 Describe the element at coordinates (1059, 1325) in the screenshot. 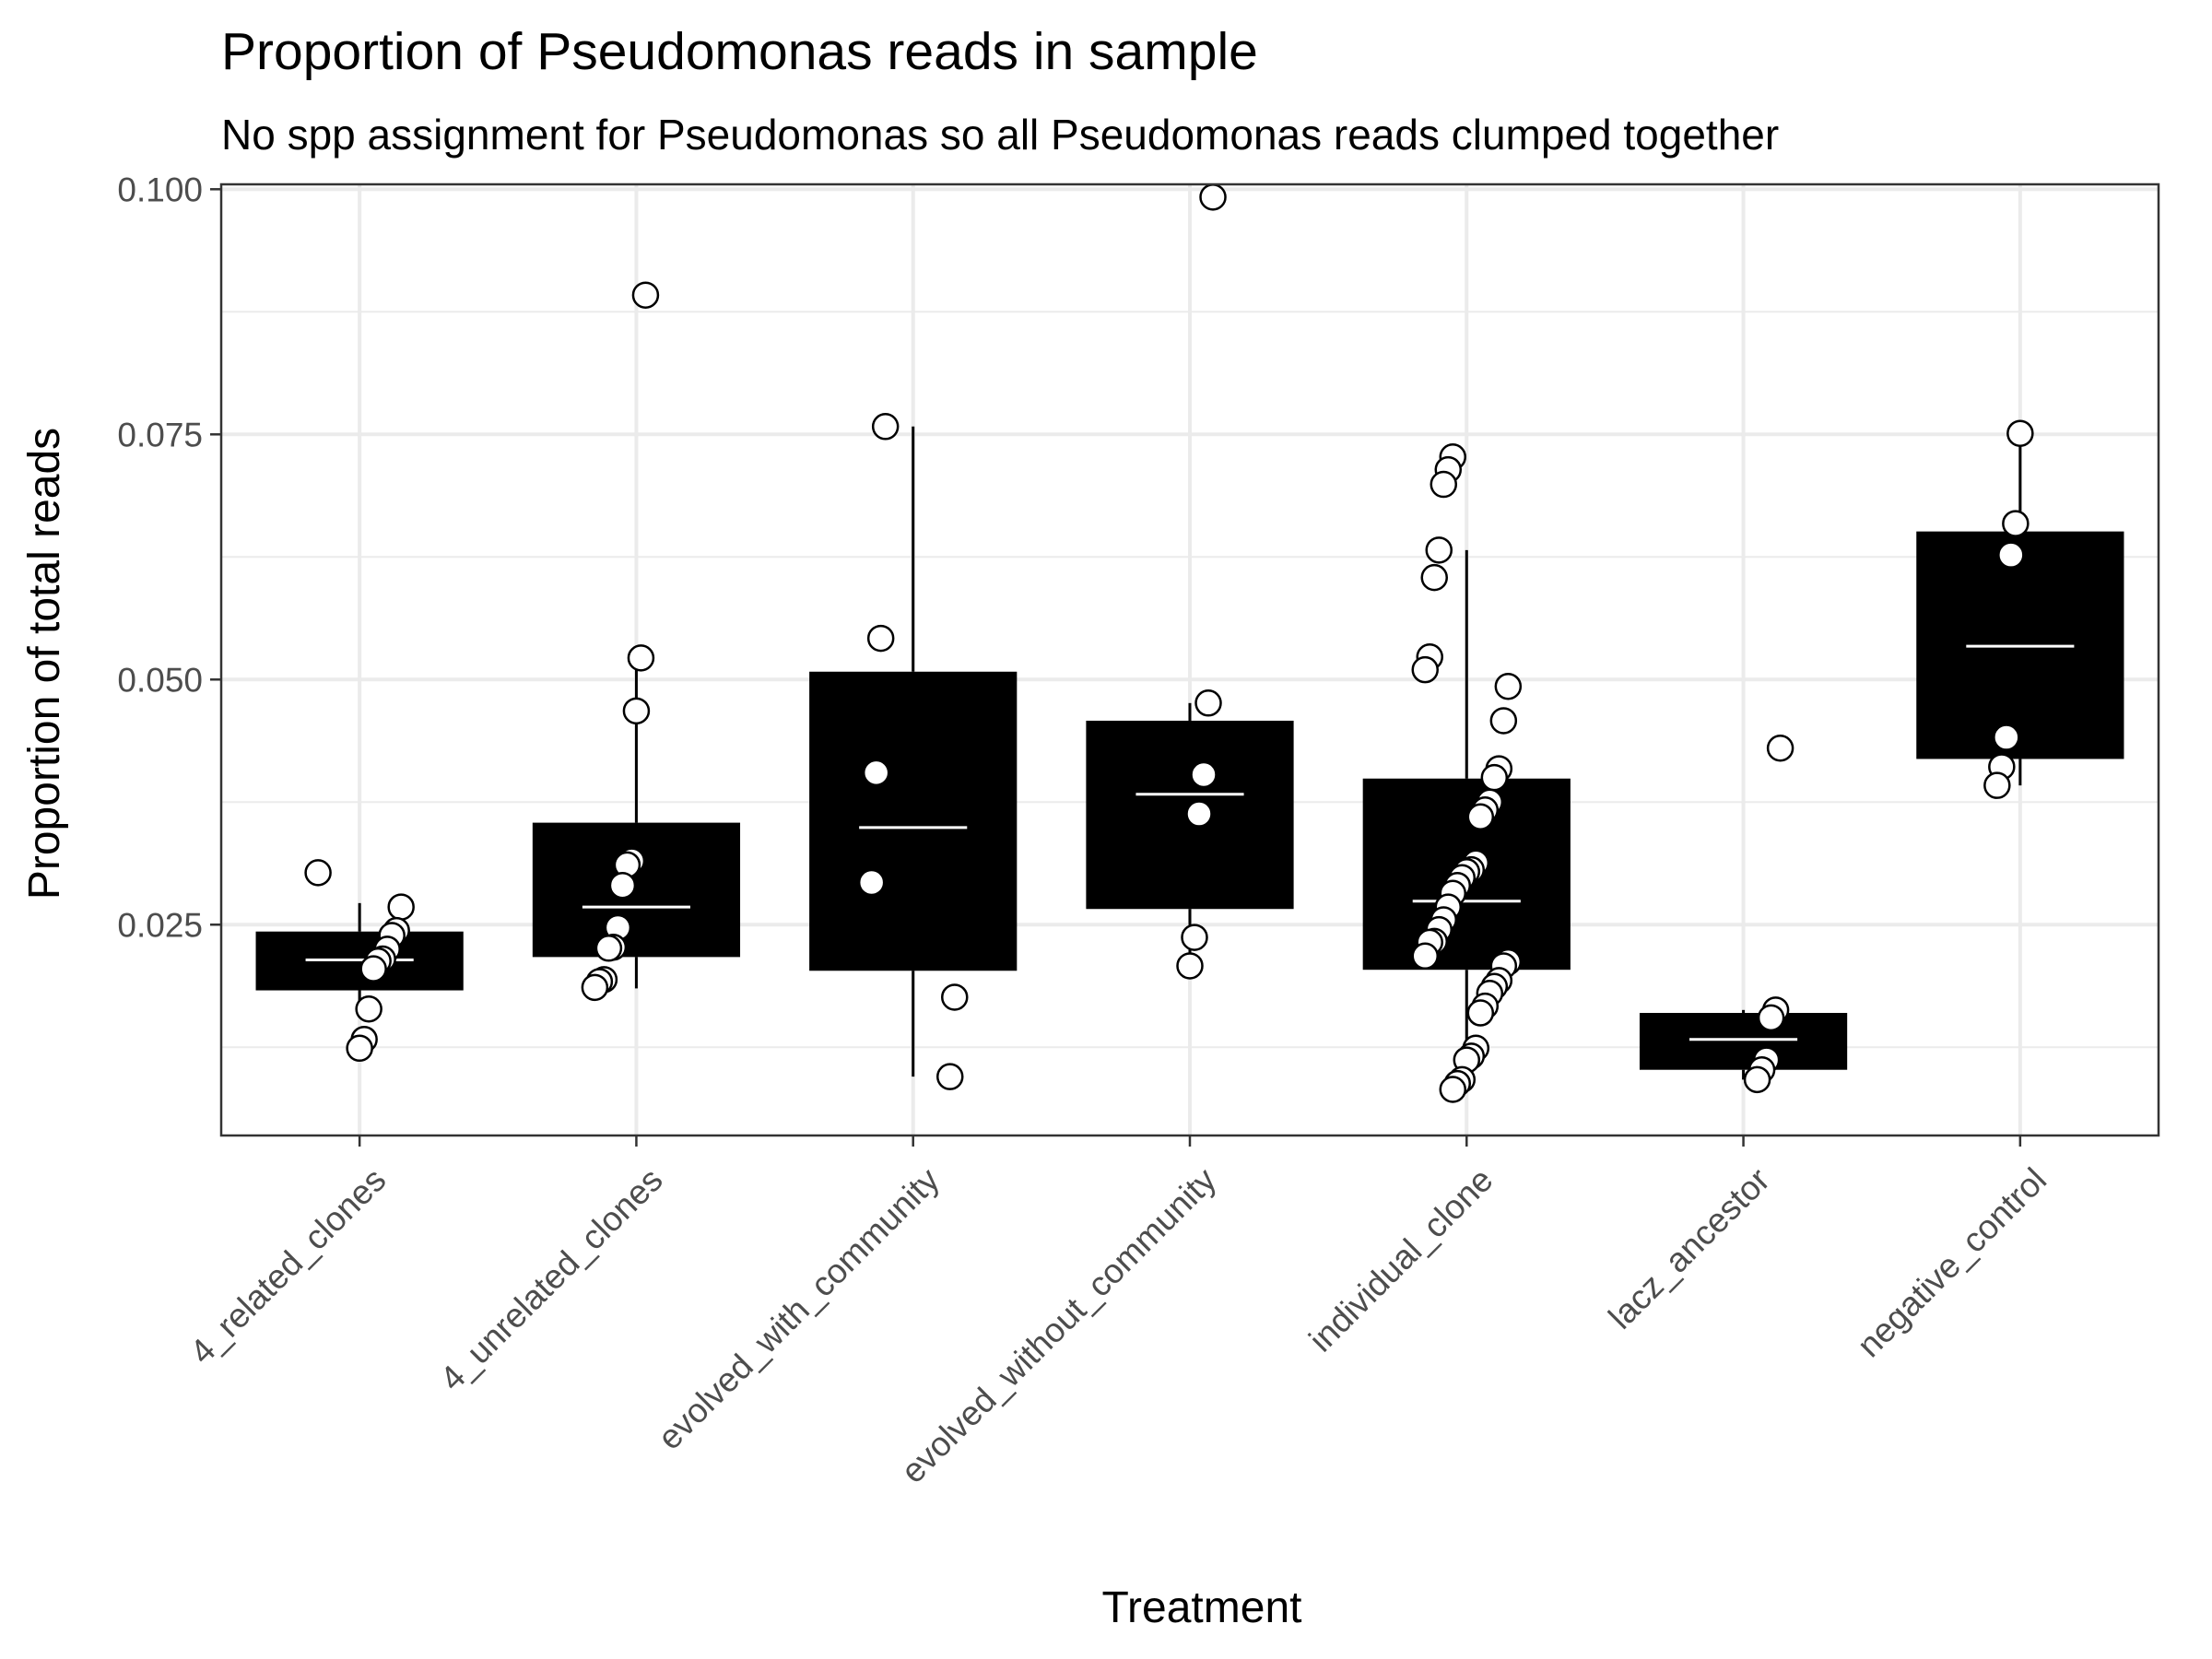

I see `x-tick-label: evolved_without_community` at that location.